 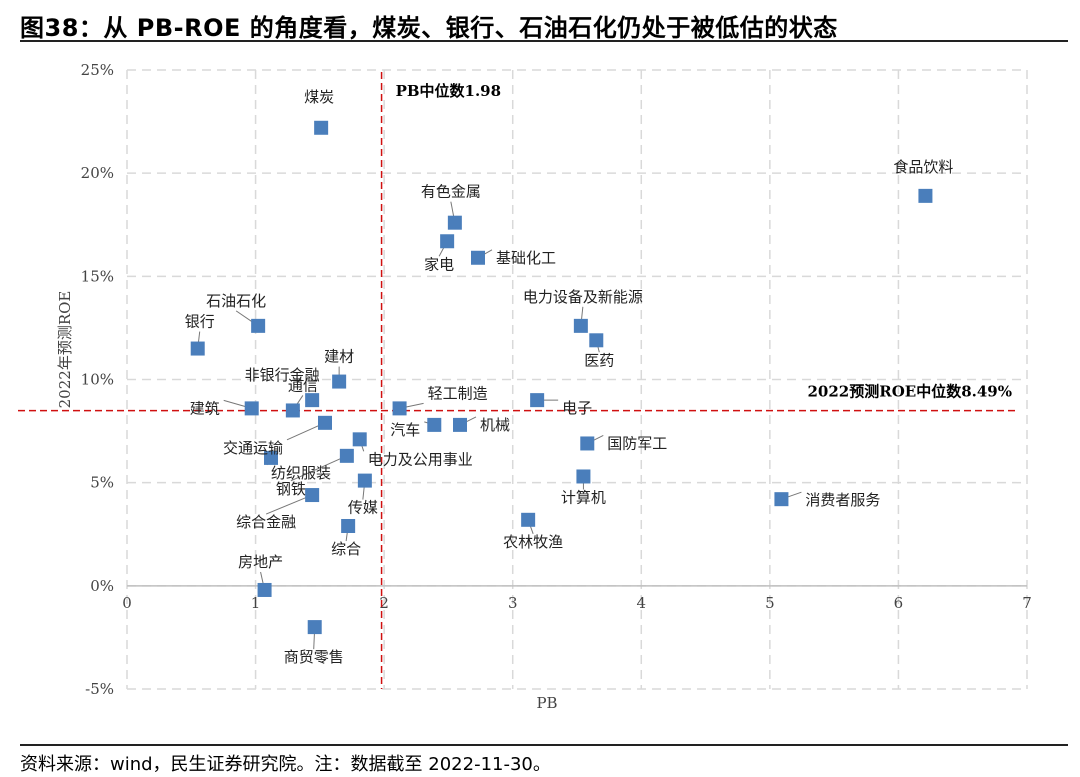 What do you see at coordinates (642, 603) in the screenshot?
I see `x-tick-label: 4` at bounding box center [642, 603].